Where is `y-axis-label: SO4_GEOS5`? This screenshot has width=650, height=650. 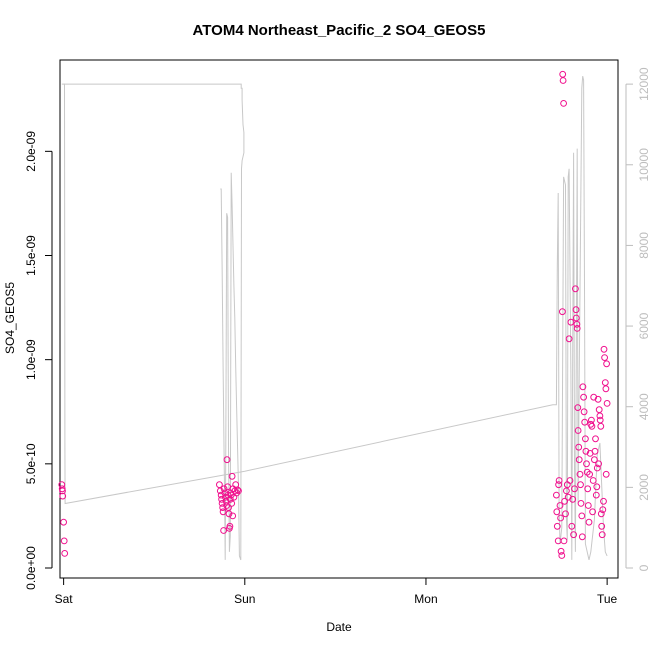
y-axis-label: SO4_GEOS5 is located at coordinates (10, 318).